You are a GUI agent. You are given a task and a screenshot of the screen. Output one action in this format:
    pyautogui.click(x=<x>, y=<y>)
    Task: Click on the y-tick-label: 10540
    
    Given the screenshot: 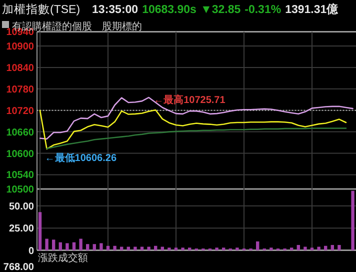 What is the action you would take?
    pyautogui.click(x=20, y=176)
    